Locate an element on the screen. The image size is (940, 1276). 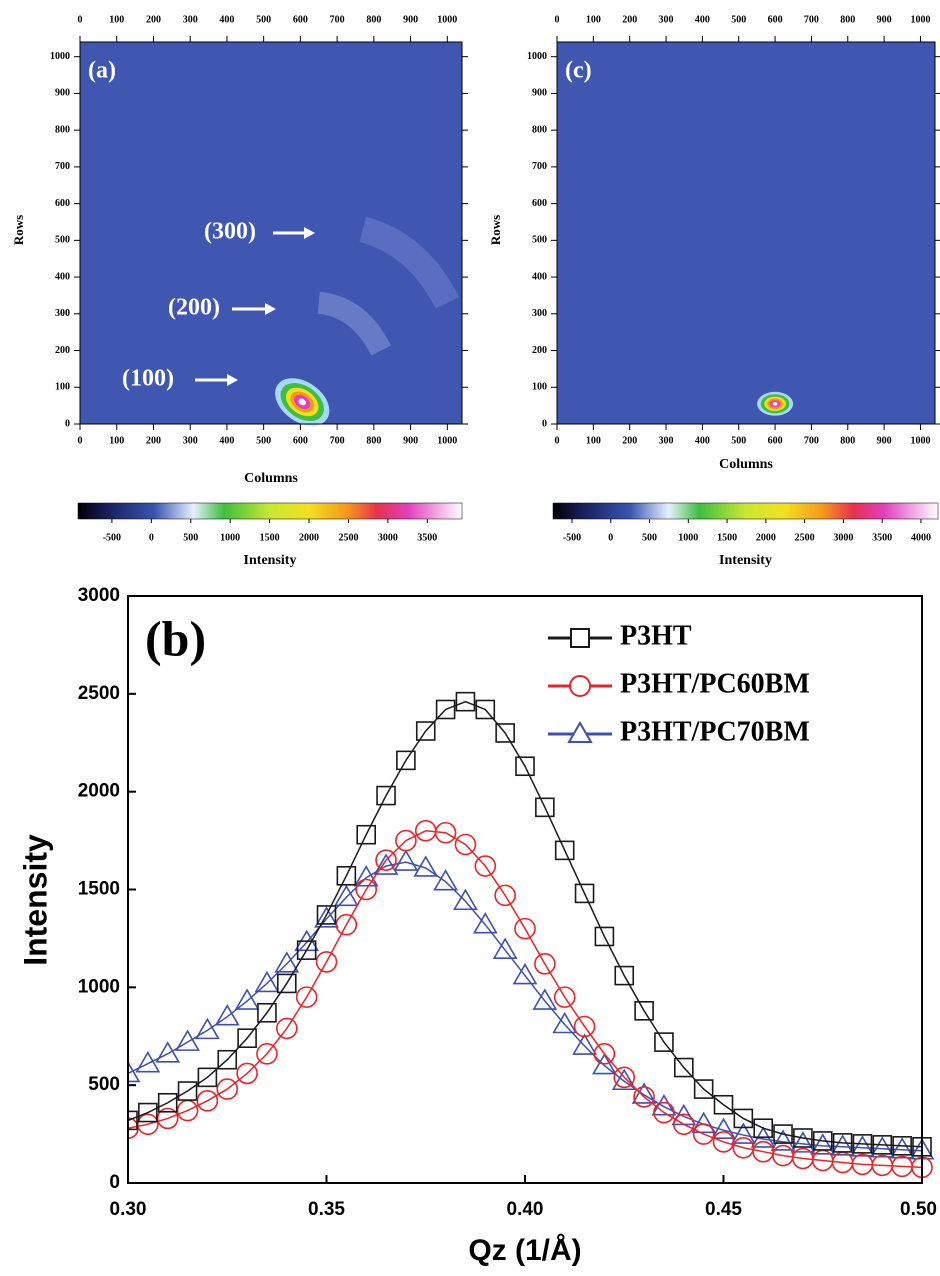
colorbar-tick-label: 4000 is located at coordinates (921, 537).